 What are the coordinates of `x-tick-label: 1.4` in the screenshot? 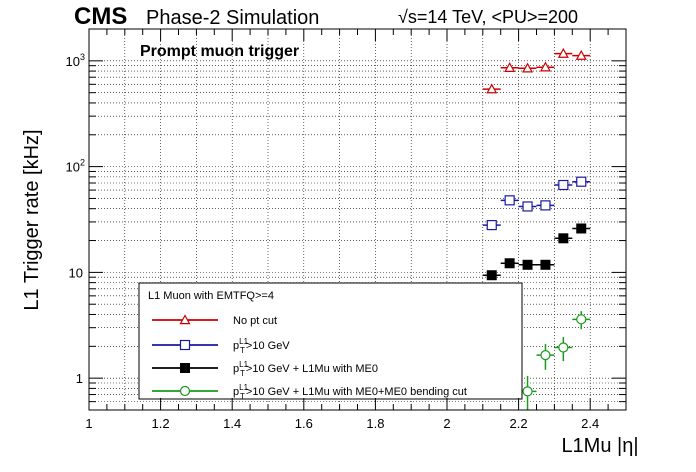 It's located at (232, 423).